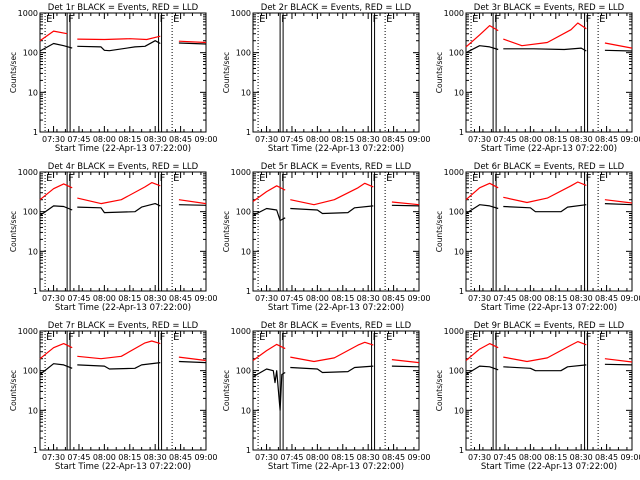  I want to click on panel-title: Det 6r BLACK = Events, RED = LLD, so click(549, 167).